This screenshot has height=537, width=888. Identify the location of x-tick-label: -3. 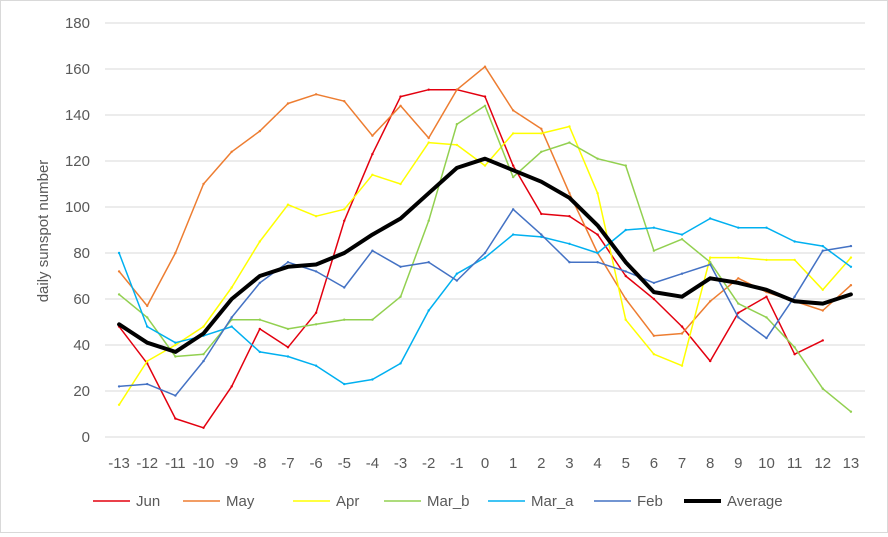
(400, 463).